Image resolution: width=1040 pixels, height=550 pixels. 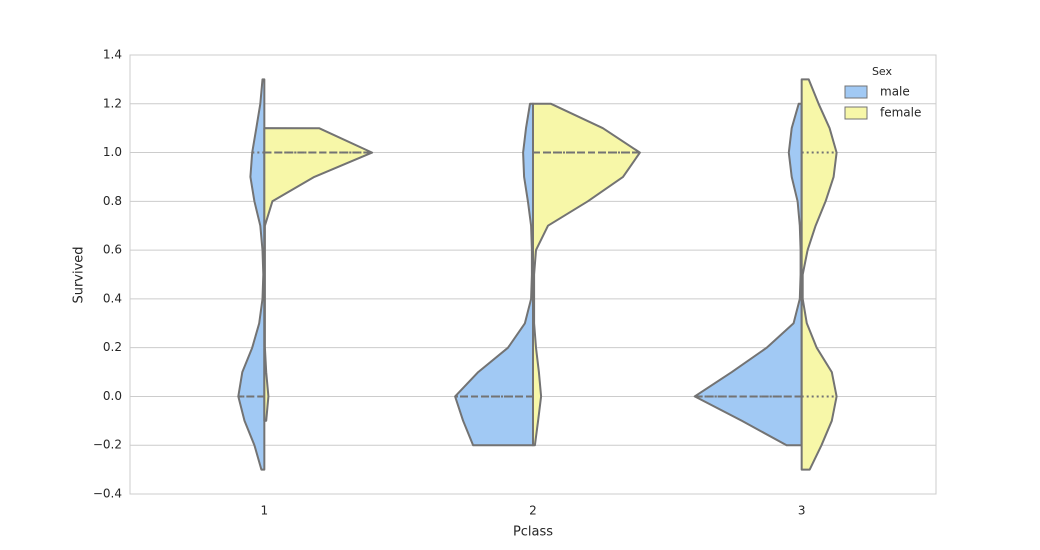 I want to click on y-axis-label: Survived, so click(x=79, y=274).